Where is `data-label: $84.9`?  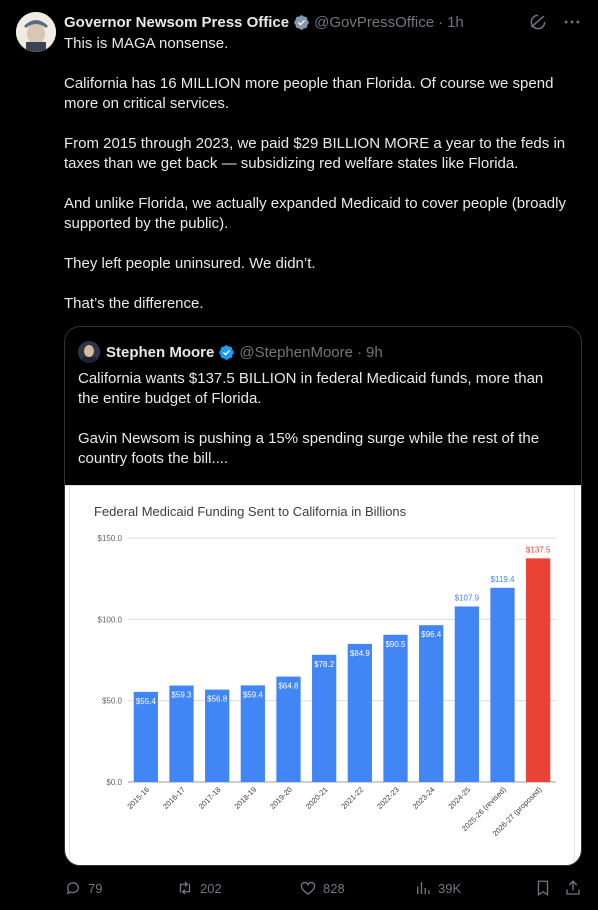 data-label: $84.9 is located at coordinates (360, 653).